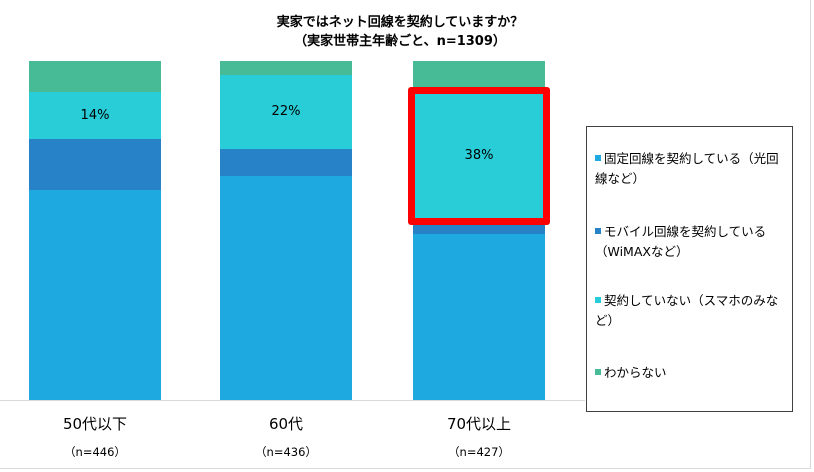 This screenshot has width=814, height=472. I want to click on legend-item-mobile-line: モバイル回線を契約している（WiMAXなど）, so click(681, 241).